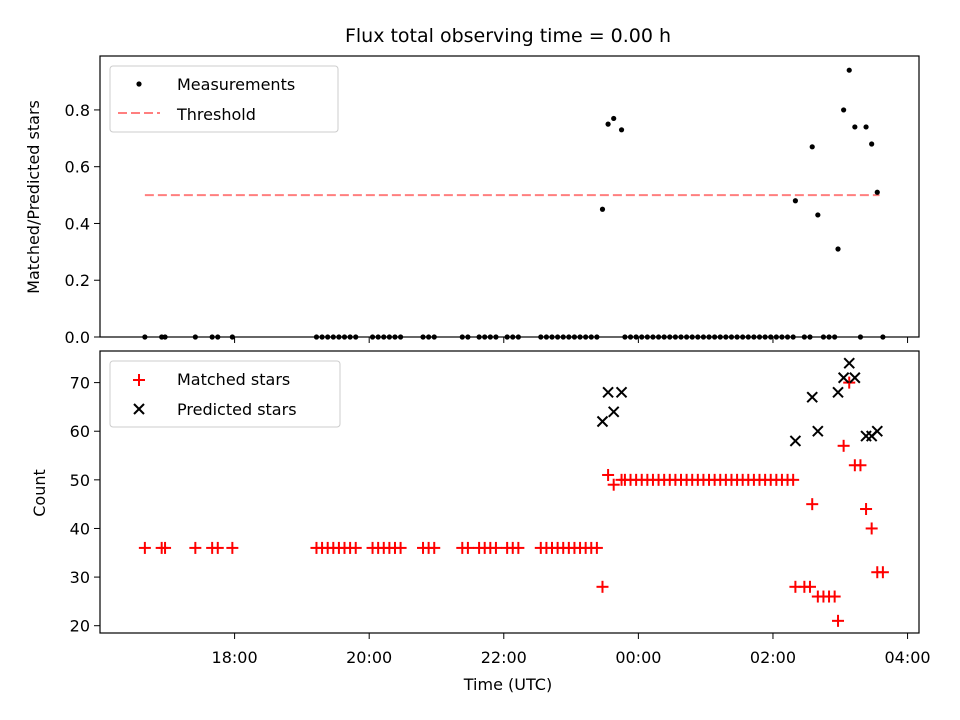 This screenshot has height=720, width=960. What do you see at coordinates (638, 657) in the screenshot?
I see `bottom-xtick-label: 00:00` at bounding box center [638, 657].